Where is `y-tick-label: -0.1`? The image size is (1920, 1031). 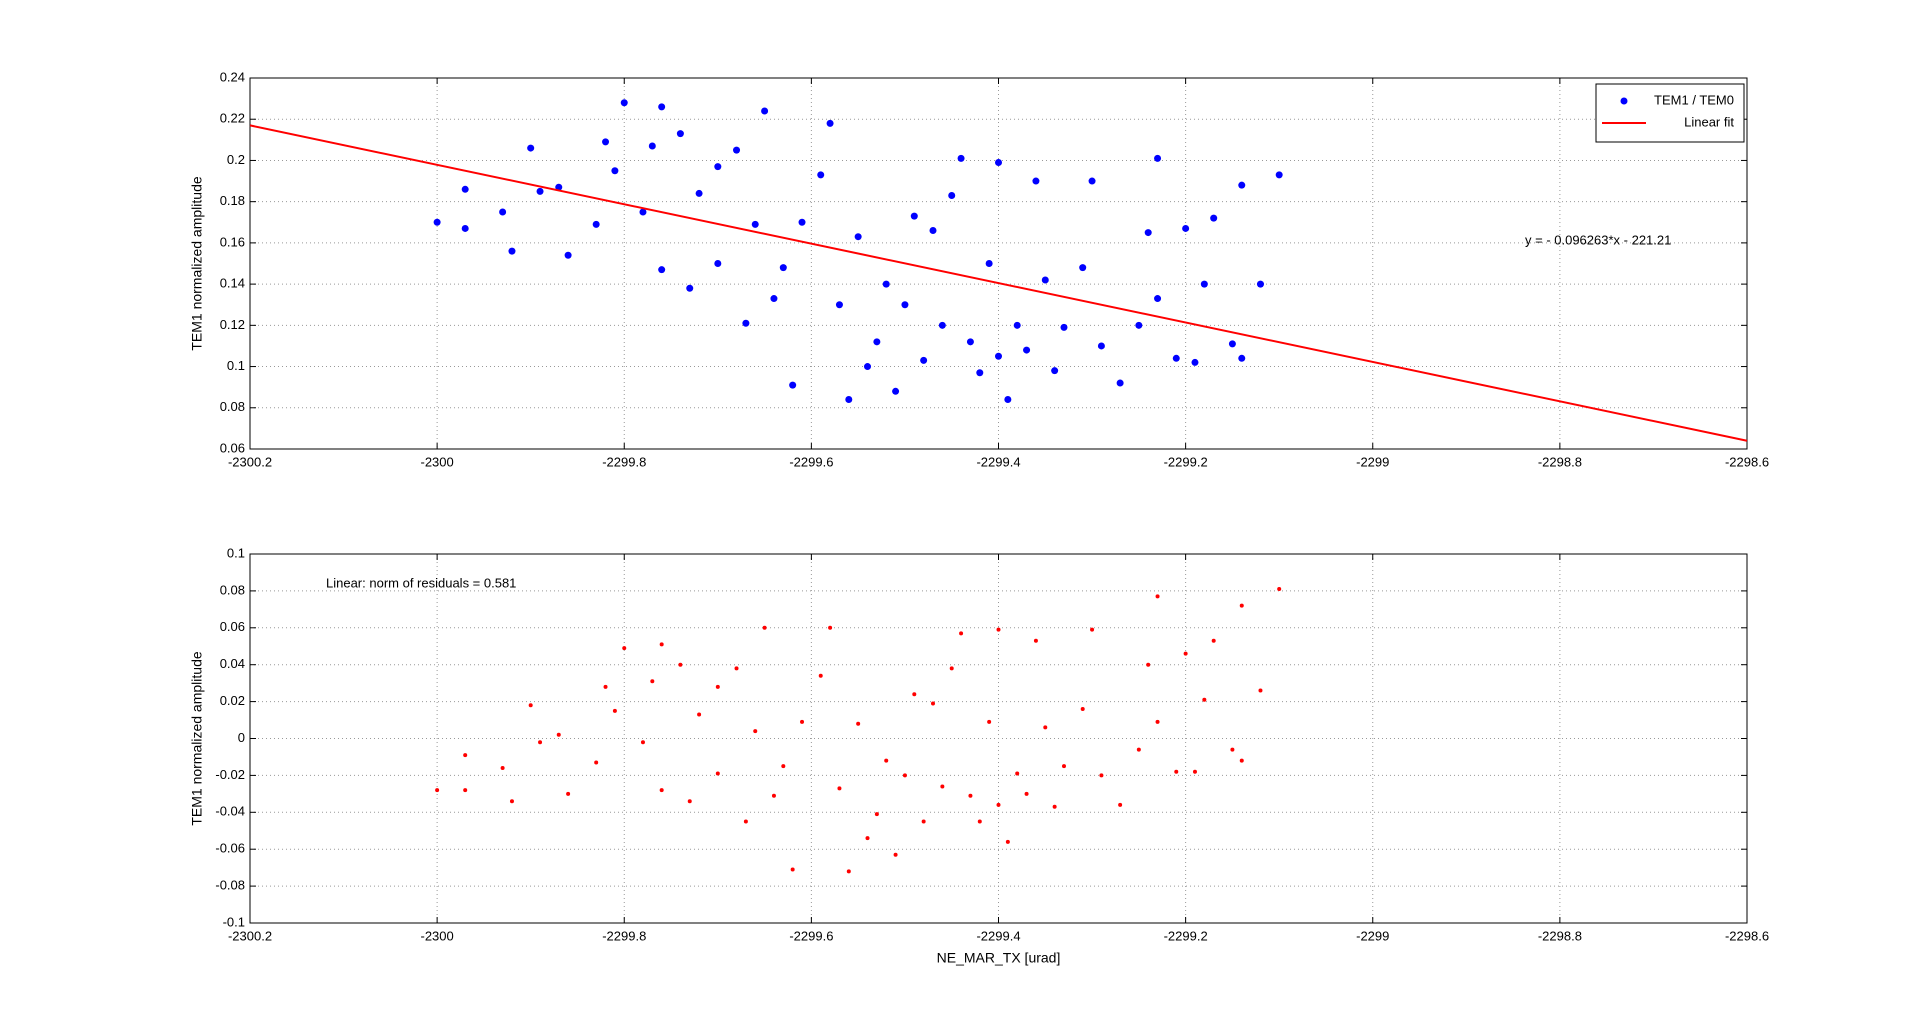 y-tick-label: -0.1 is located at coordinates (234, 921).